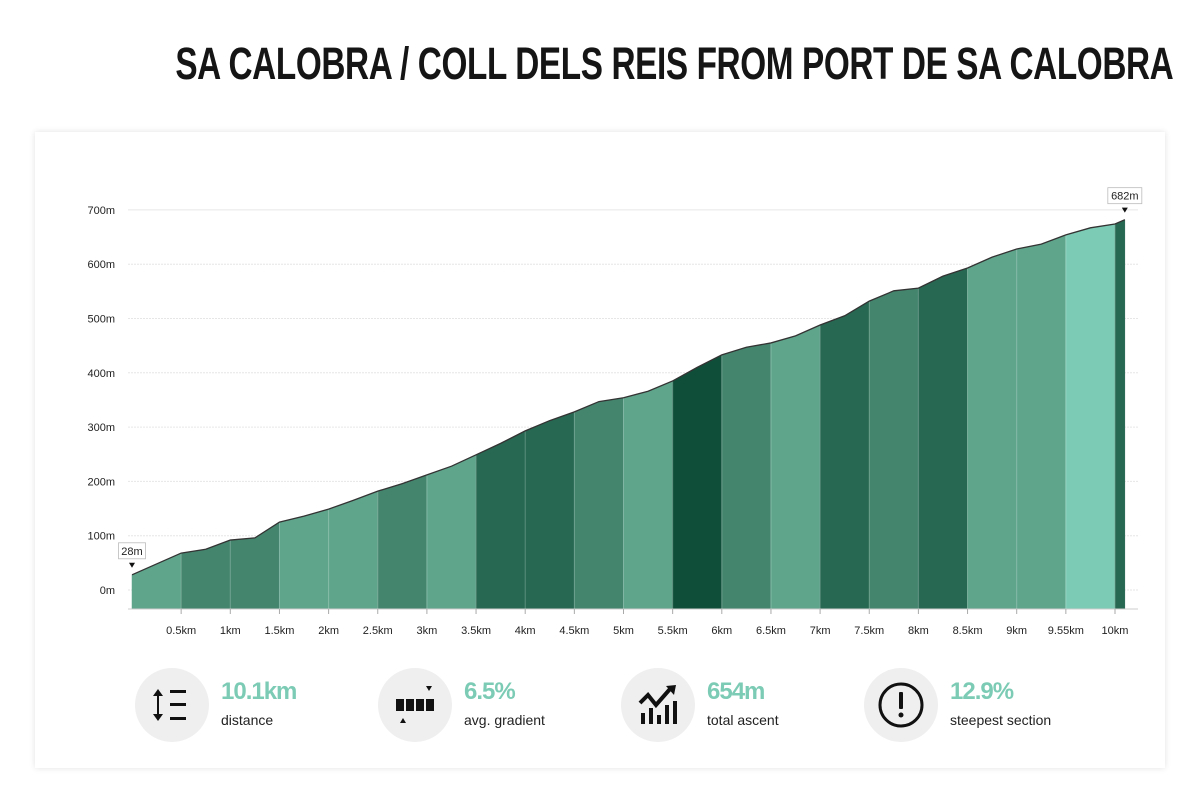 The image size is (1200, 791). Describe the element at coordinates (172, 705) in the screenshot. I see `distance-icon` at that location.